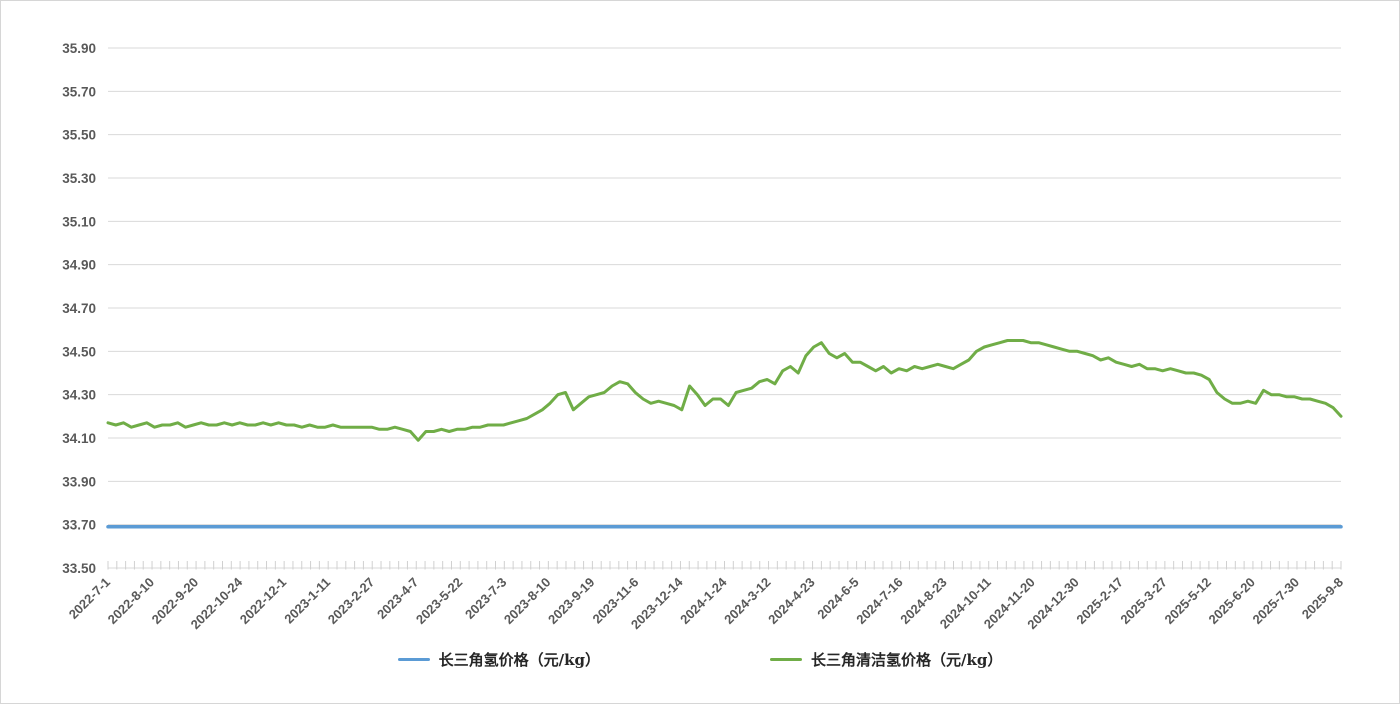  I want to click on svg-text: 2025-3-27, so click(1143, 601).